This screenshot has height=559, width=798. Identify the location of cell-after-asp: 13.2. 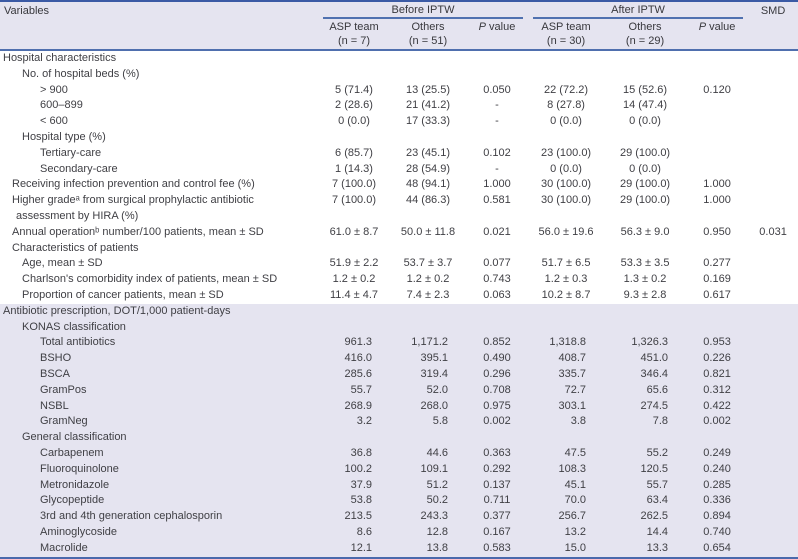
(566, 532).